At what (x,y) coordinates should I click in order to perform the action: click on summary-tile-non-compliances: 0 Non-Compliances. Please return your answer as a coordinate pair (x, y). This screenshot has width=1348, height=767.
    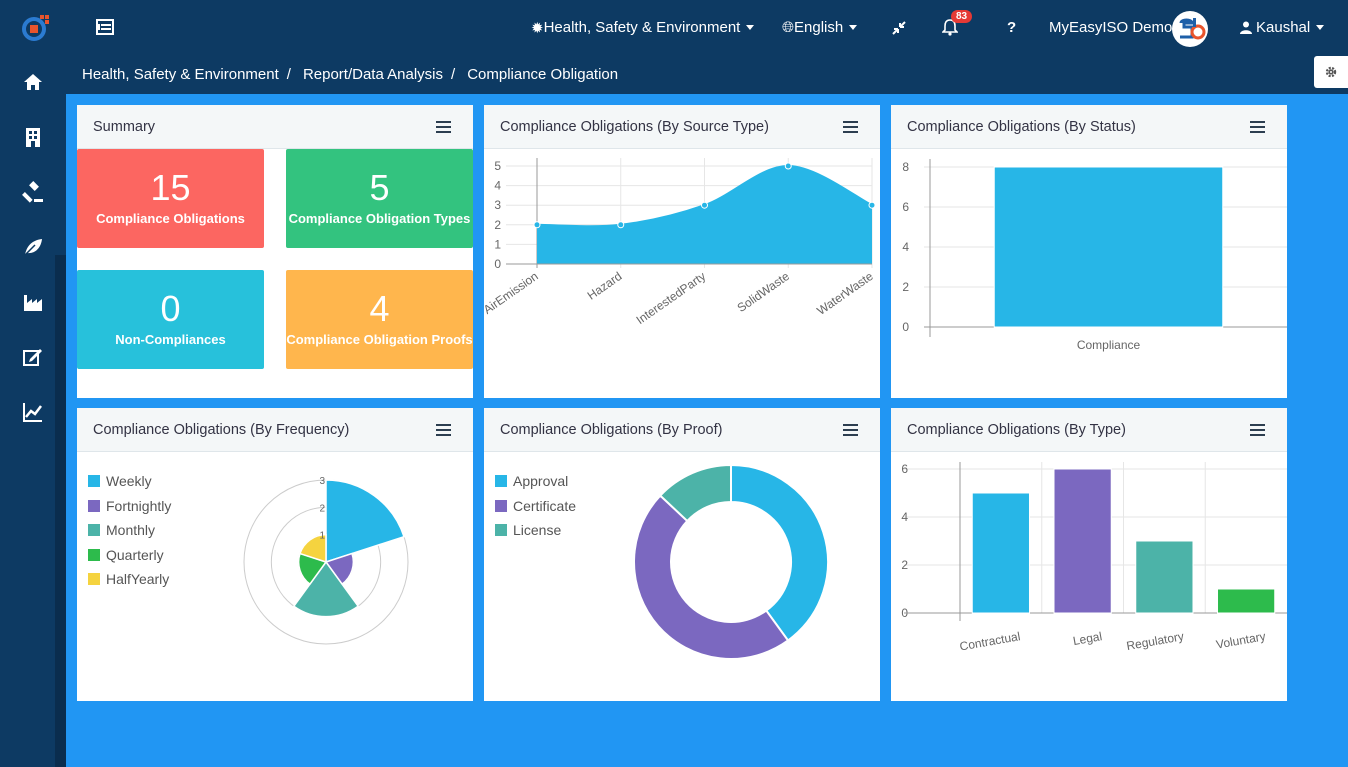
    Looking at the image, I should click on (170, 319).